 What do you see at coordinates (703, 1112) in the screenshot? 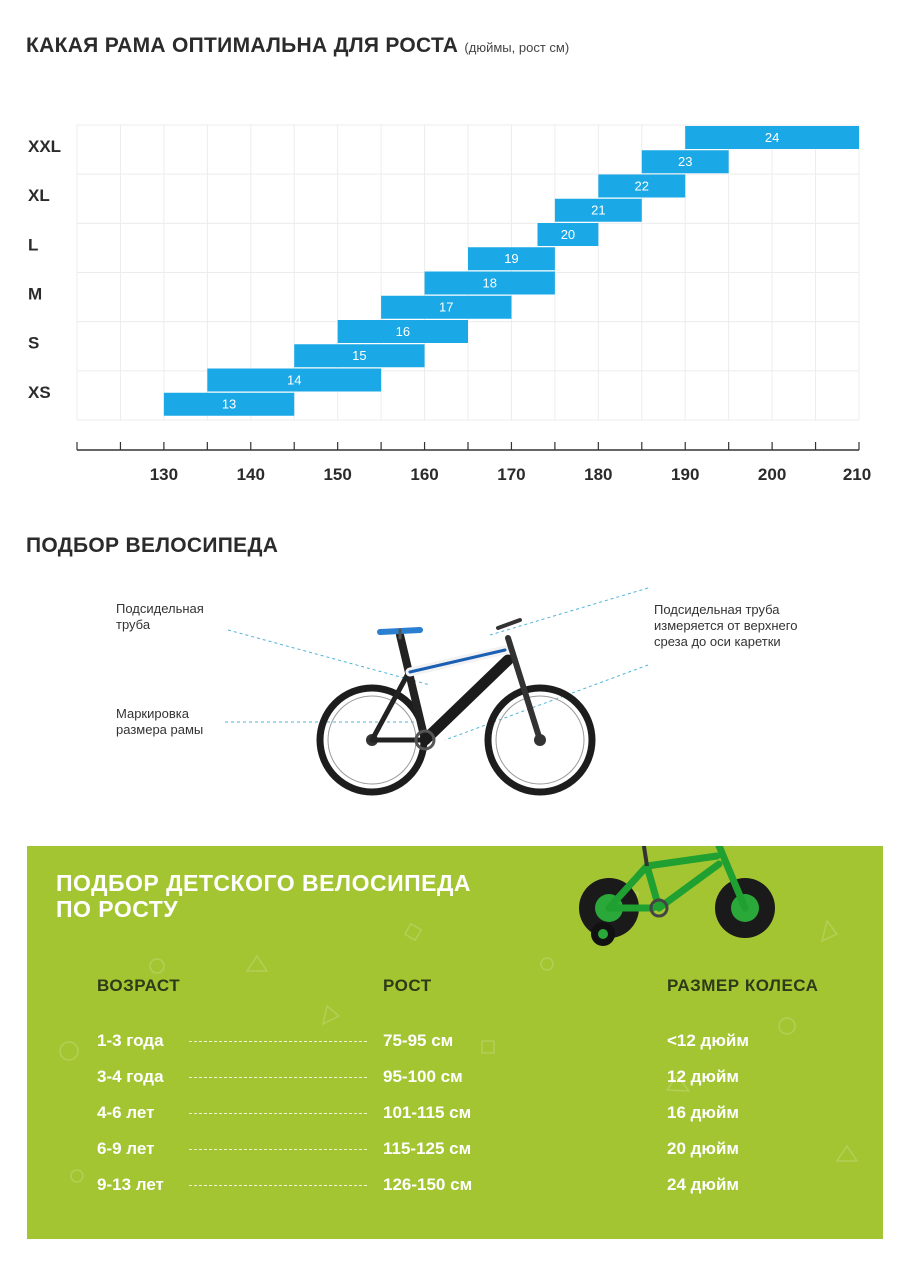
I see `row-wheel: 16 дюйм` at bounding box center [703, 1112].